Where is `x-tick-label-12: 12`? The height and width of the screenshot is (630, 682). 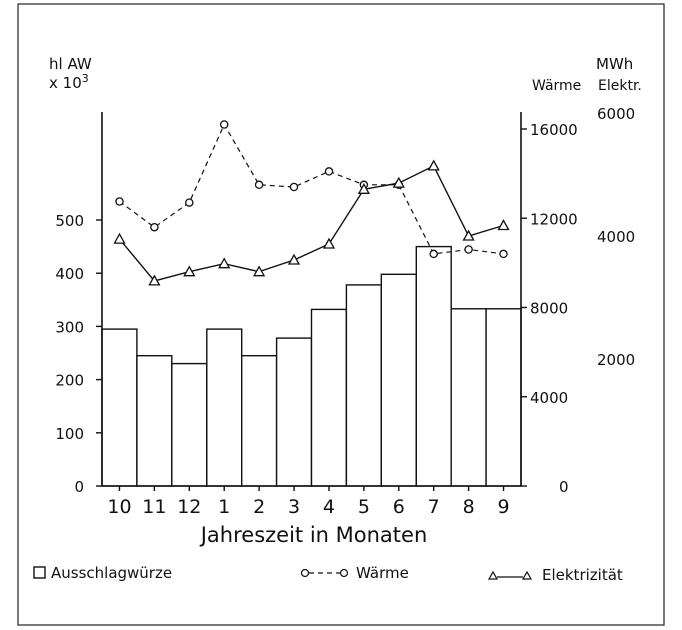
x-tick-label-12: 12 is located at coordinates (189, 507).